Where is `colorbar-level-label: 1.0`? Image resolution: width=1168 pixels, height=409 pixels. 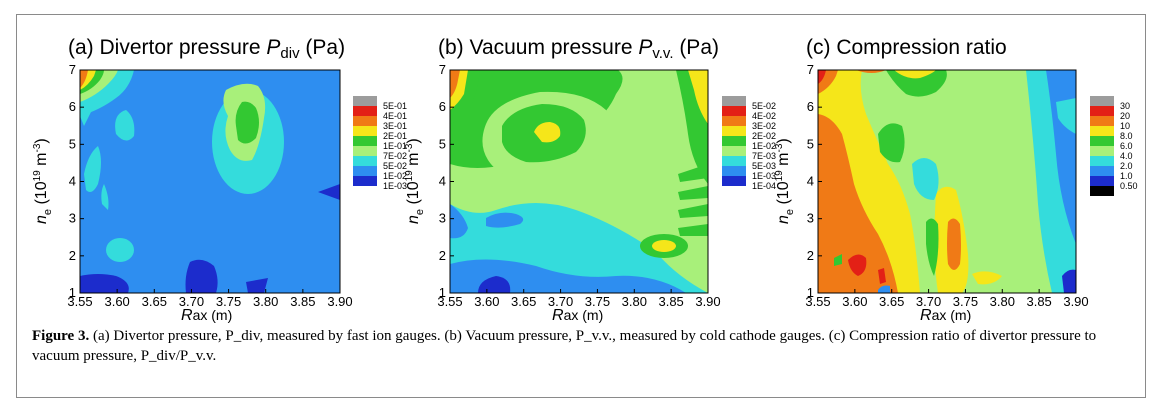 colorbar-level-label: 1.0 is located at coordinates (1126, 176).